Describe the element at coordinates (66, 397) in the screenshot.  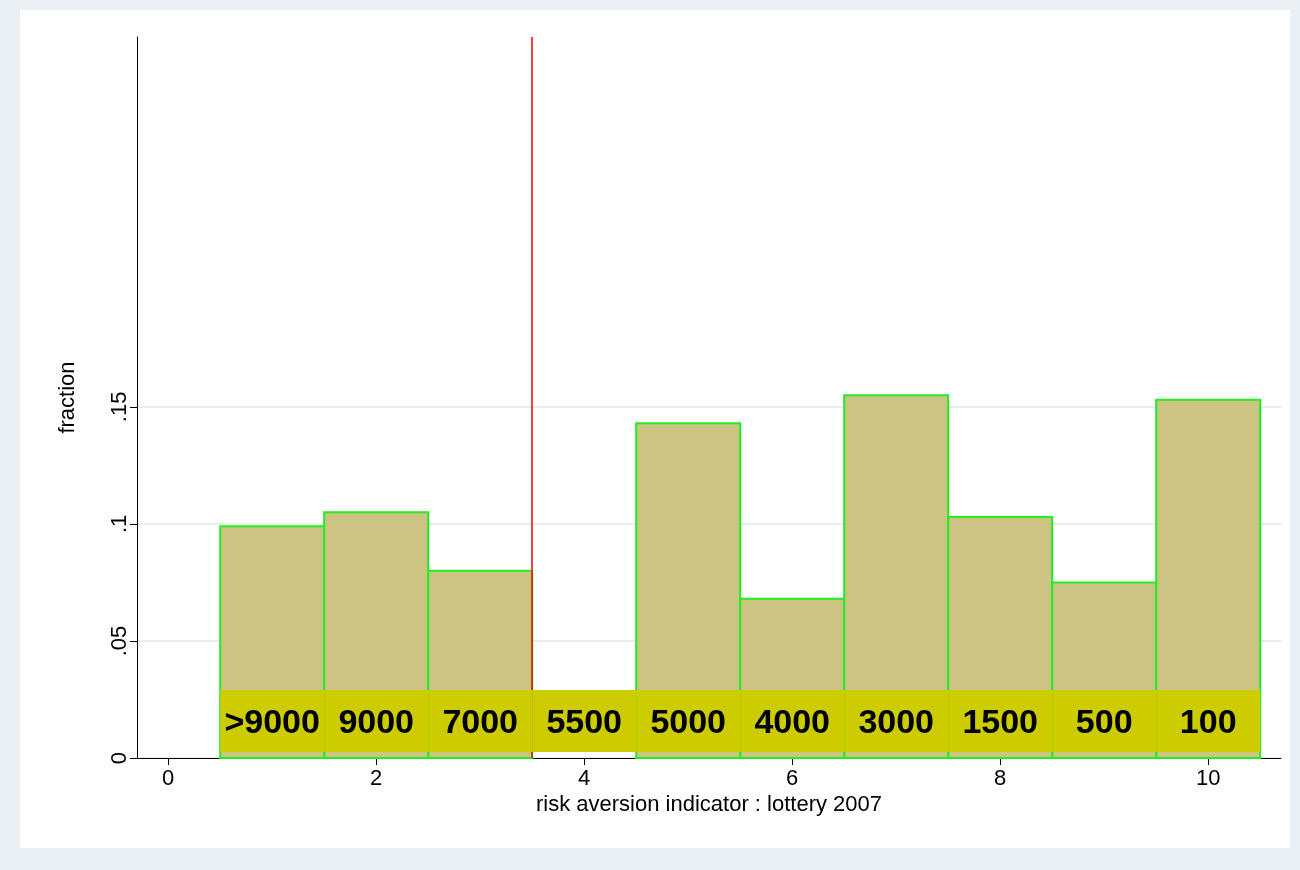
I see `y-axis-title: fraction` at that location.